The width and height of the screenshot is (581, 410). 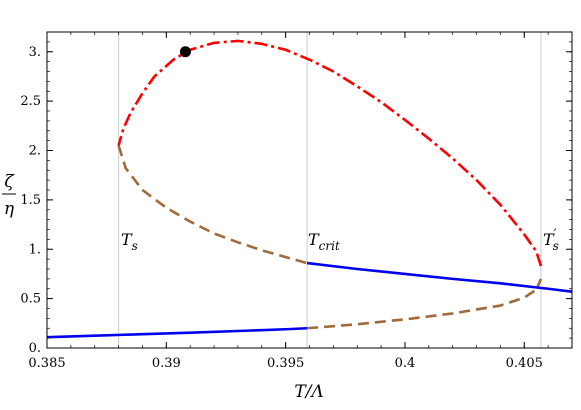 What do you see at coordinates (30, 200) in the screenshot?
I see `y-tick-label: 1.5` at bounding box center [30, 200].